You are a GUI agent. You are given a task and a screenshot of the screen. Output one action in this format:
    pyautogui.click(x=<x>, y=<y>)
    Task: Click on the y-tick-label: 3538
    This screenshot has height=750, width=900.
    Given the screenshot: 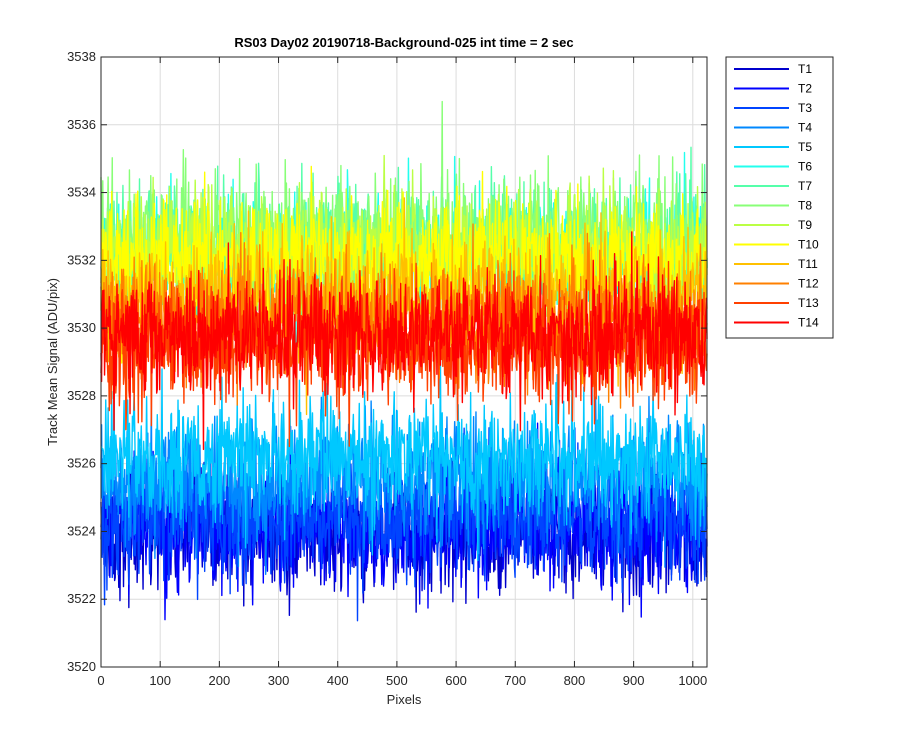 What is the action you would take?
    pyautogui.click(x=81, y=56)
    